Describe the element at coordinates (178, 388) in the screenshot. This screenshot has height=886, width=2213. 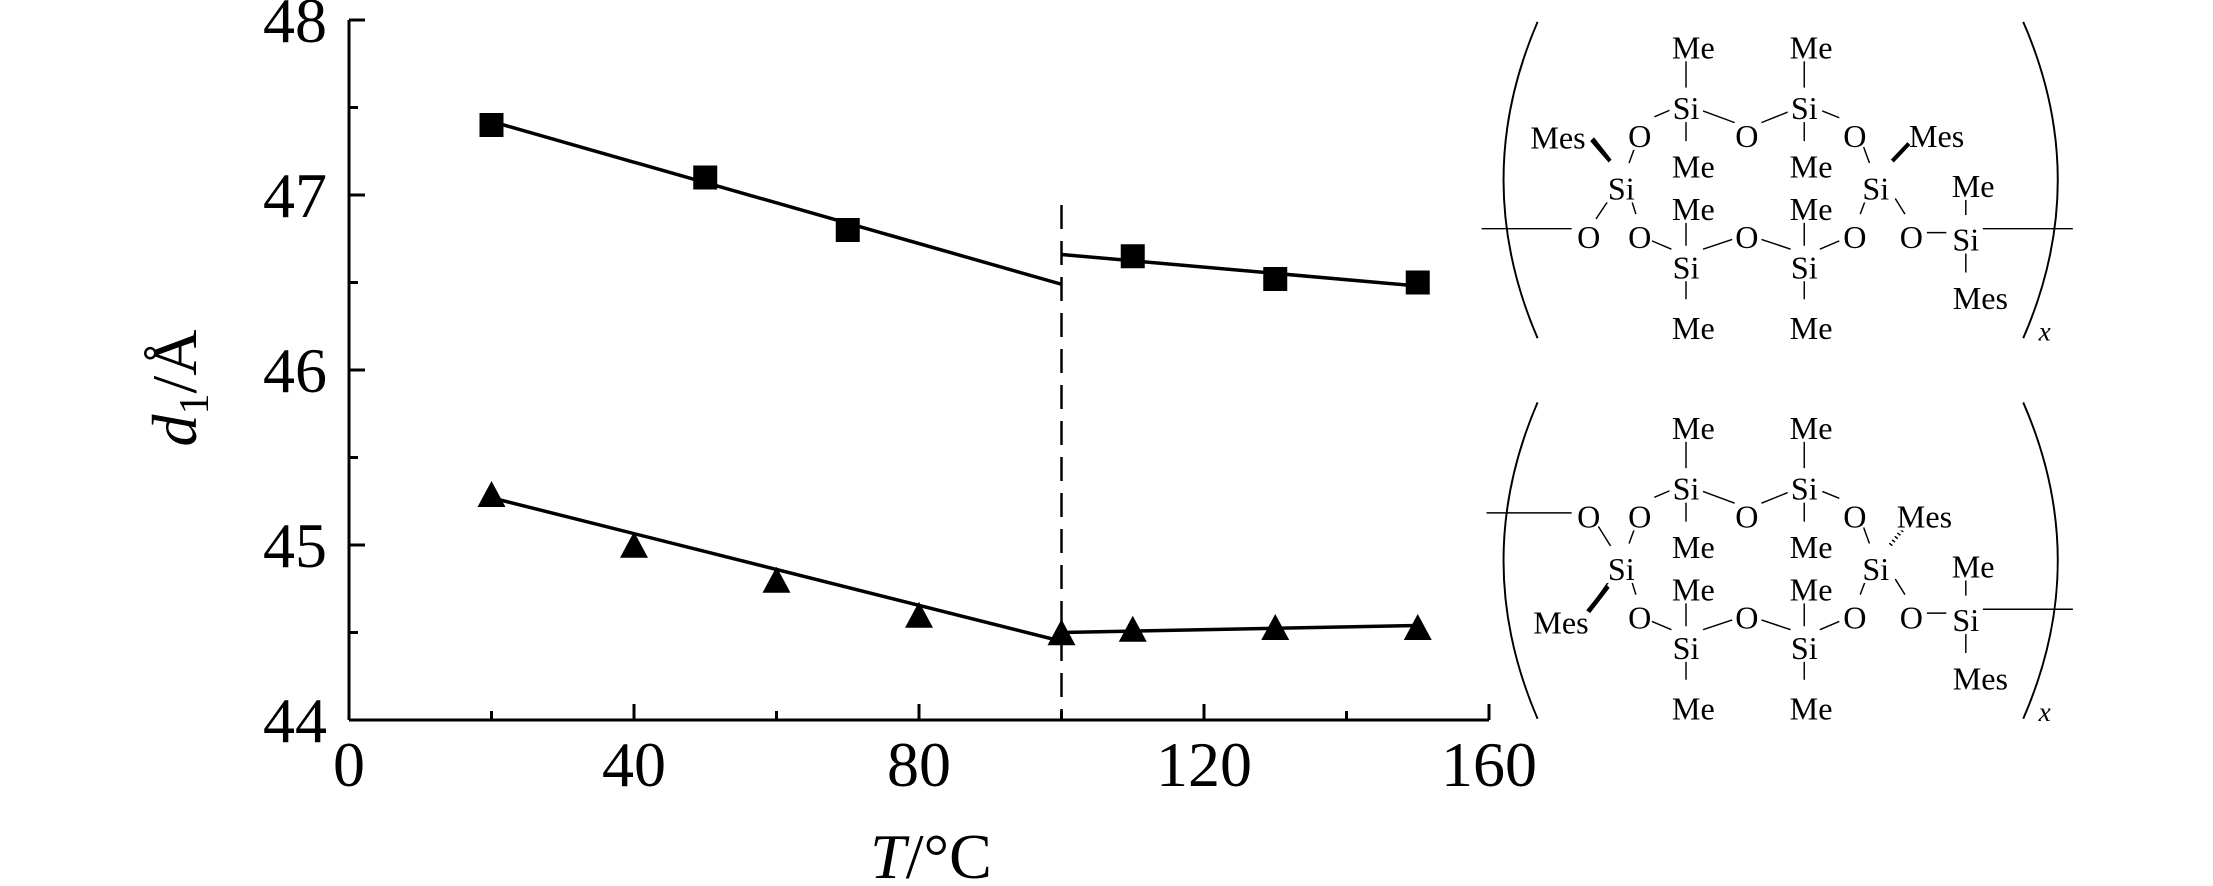
I see `y-axis-label: d1/Å` at that location.